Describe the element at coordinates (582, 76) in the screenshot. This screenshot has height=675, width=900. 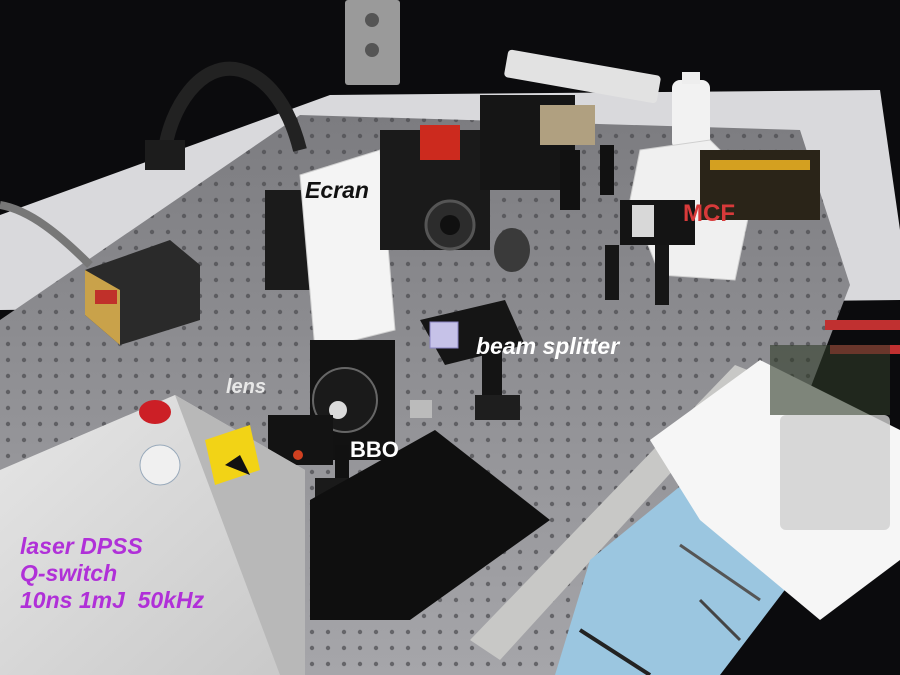
I see `power-strip` at that location.